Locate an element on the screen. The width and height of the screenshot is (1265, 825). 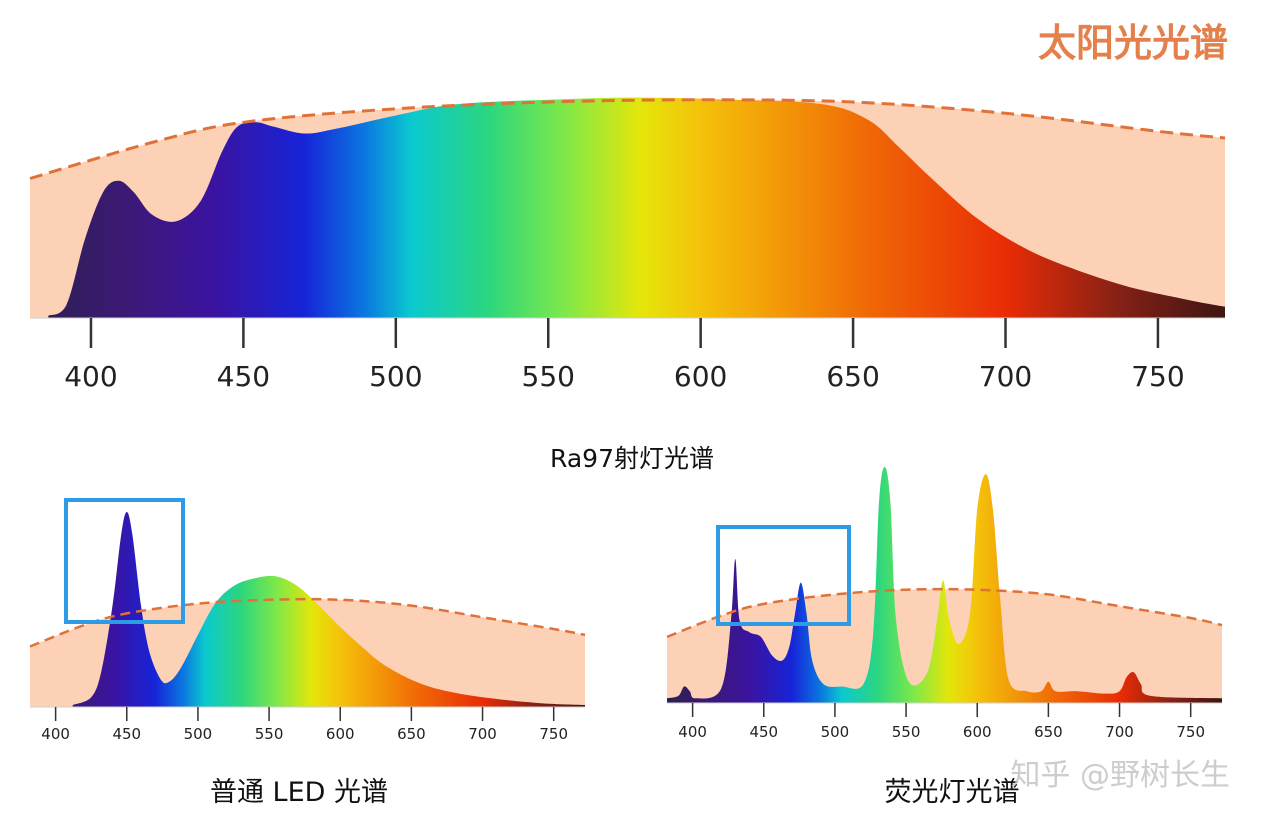
led-caption: 普通 LED 光谱 is located at coordinates (299, 792).